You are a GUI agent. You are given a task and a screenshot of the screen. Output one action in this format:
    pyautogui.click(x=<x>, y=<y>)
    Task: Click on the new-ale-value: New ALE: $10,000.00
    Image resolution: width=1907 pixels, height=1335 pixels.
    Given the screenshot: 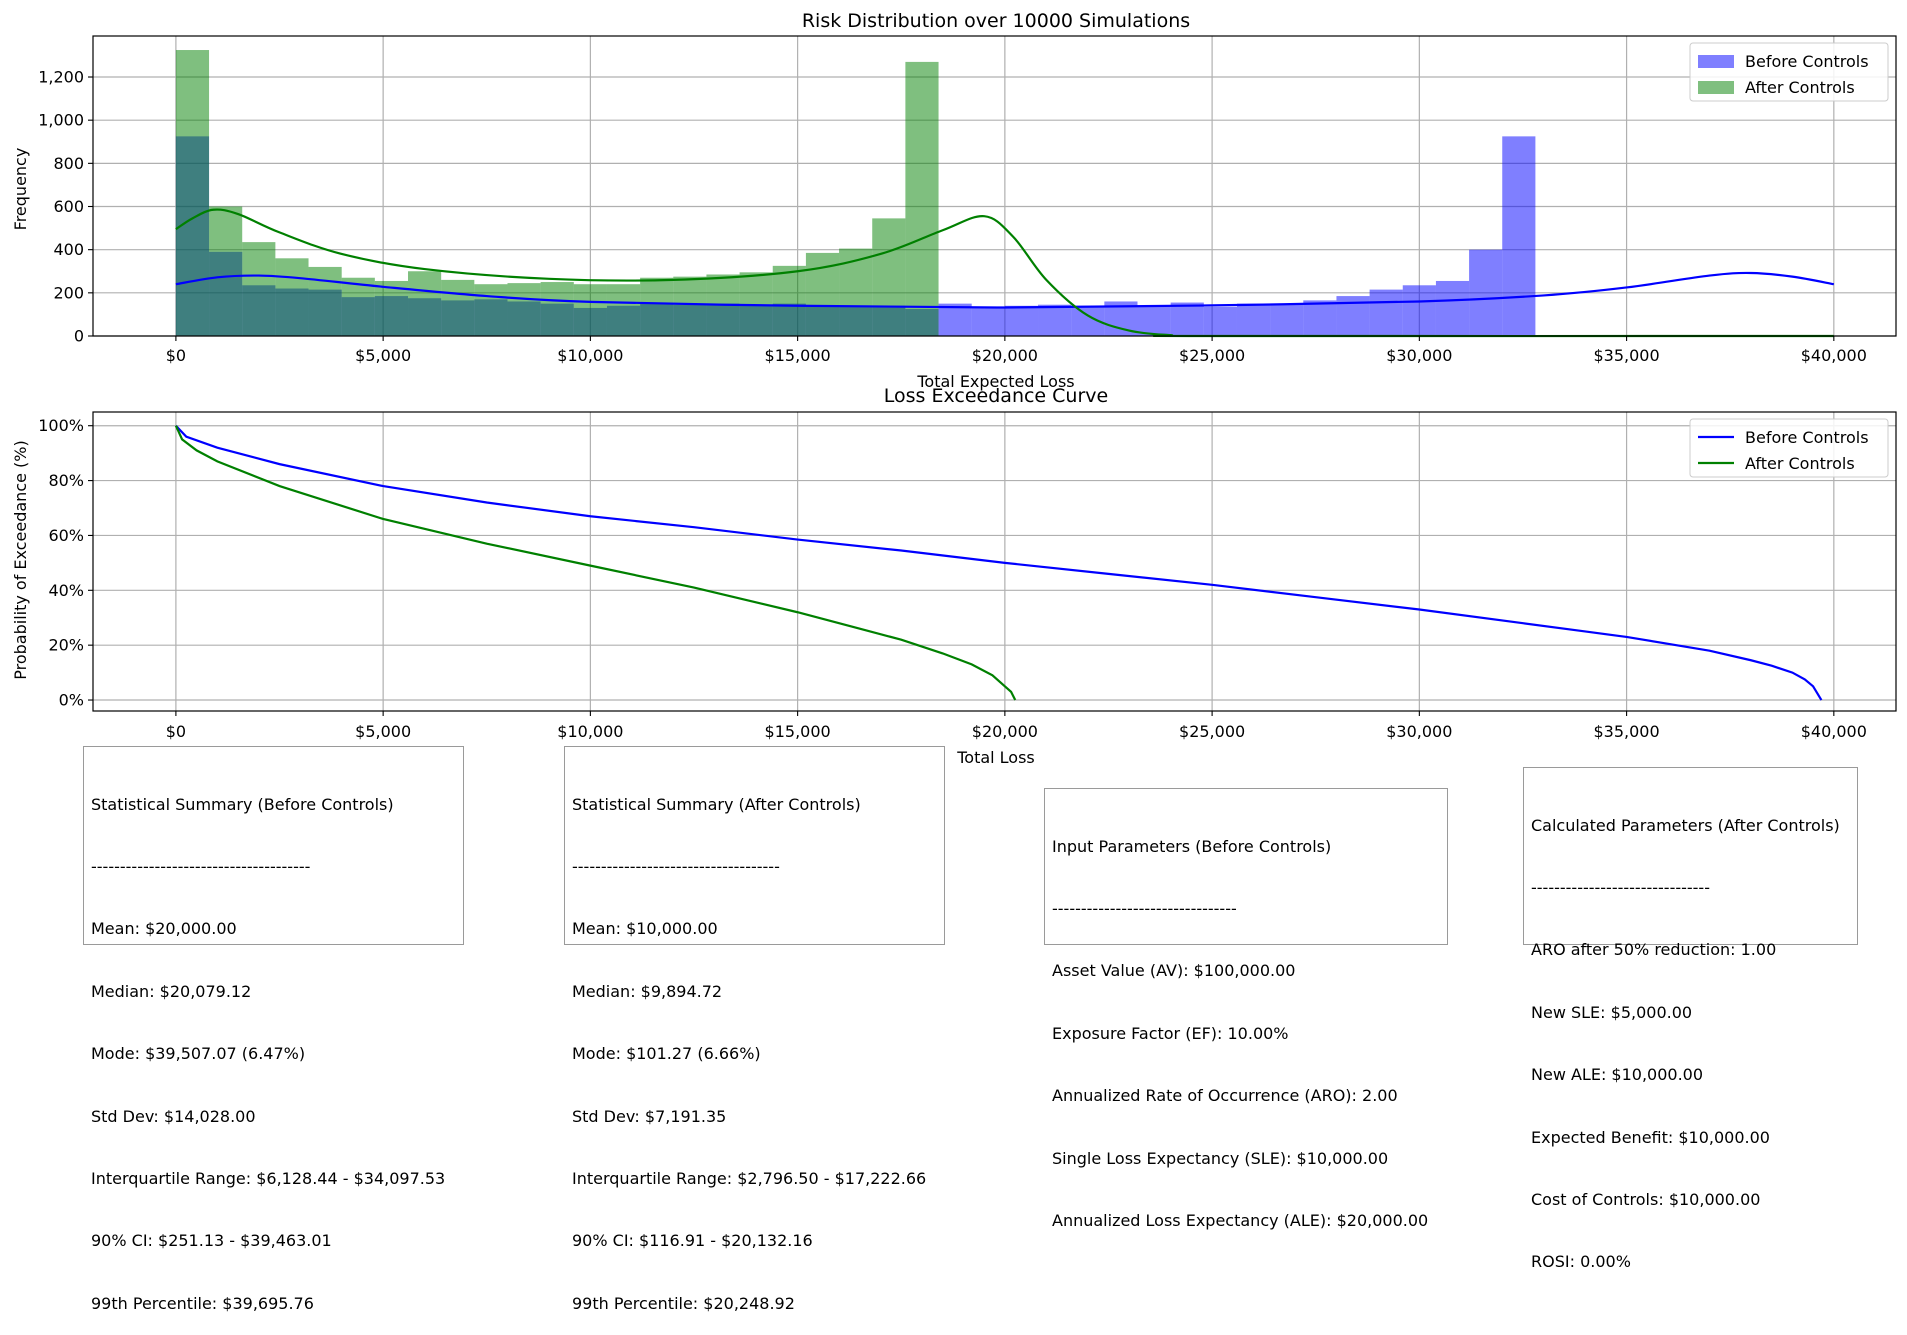 What is the action you would take?
    pyautogui.click(x=1617, y=1075)
    